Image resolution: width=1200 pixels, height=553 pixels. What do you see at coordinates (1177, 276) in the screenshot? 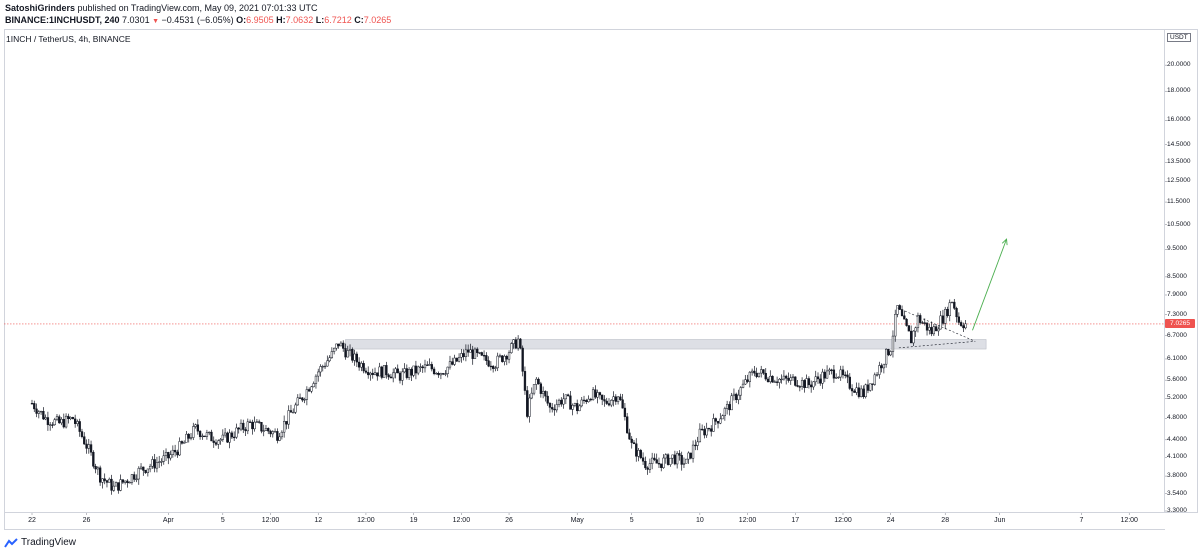
I see `price-tick-label: 8.5000` at bounding box center [1177, 276].